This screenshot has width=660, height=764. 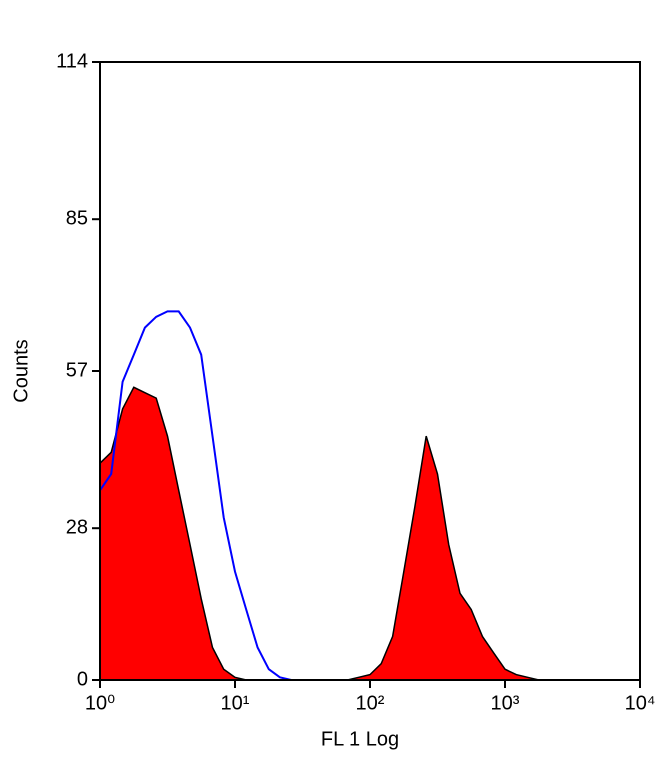 I want to click on y-tick-label: 85, so click(x=77, y=218).